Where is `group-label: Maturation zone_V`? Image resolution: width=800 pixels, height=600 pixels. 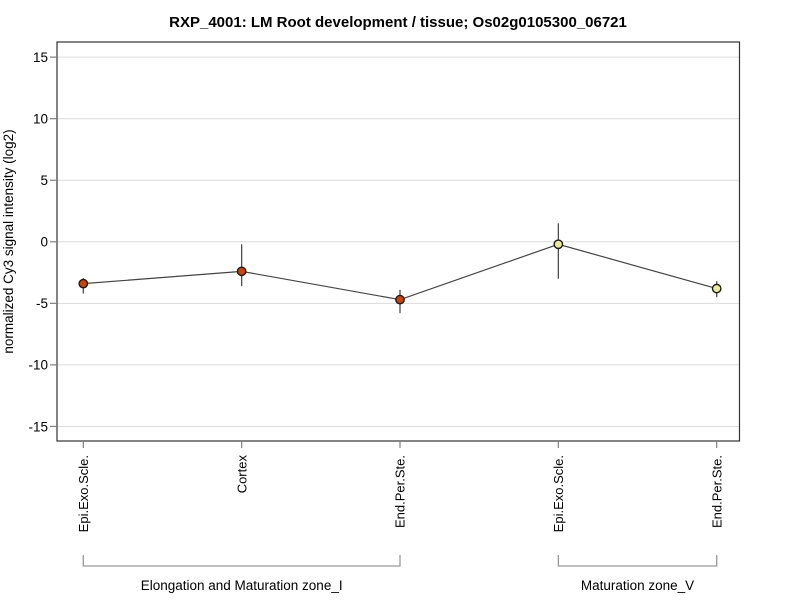
group-label: Maturation zone_V is located at coordinates (637, 585).